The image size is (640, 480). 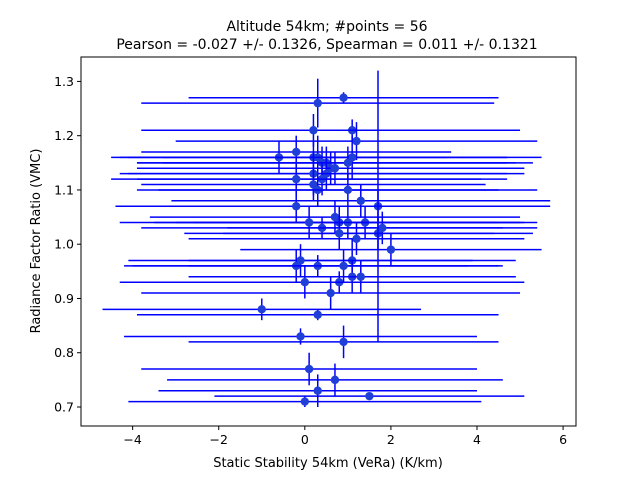 What do you see at coordinates (328, 463) in the screenshot?
I see `x-axis-label: Static Stability 54km (VeRa) (K/km)` at bounding box center [328, 463].